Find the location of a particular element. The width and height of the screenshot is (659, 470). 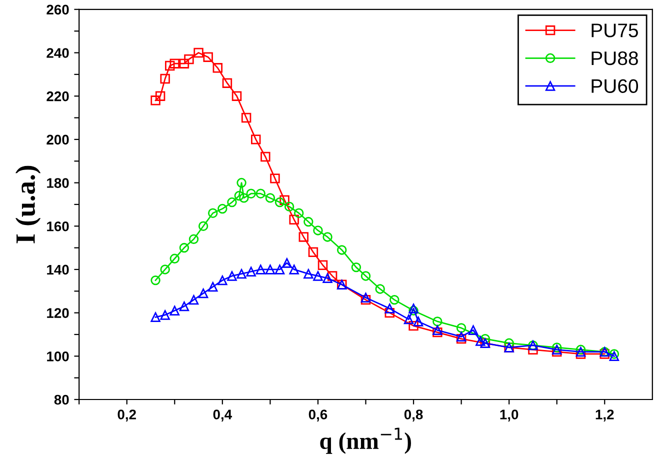

y-tick-label: 140 is located at coordinates (58, 269).